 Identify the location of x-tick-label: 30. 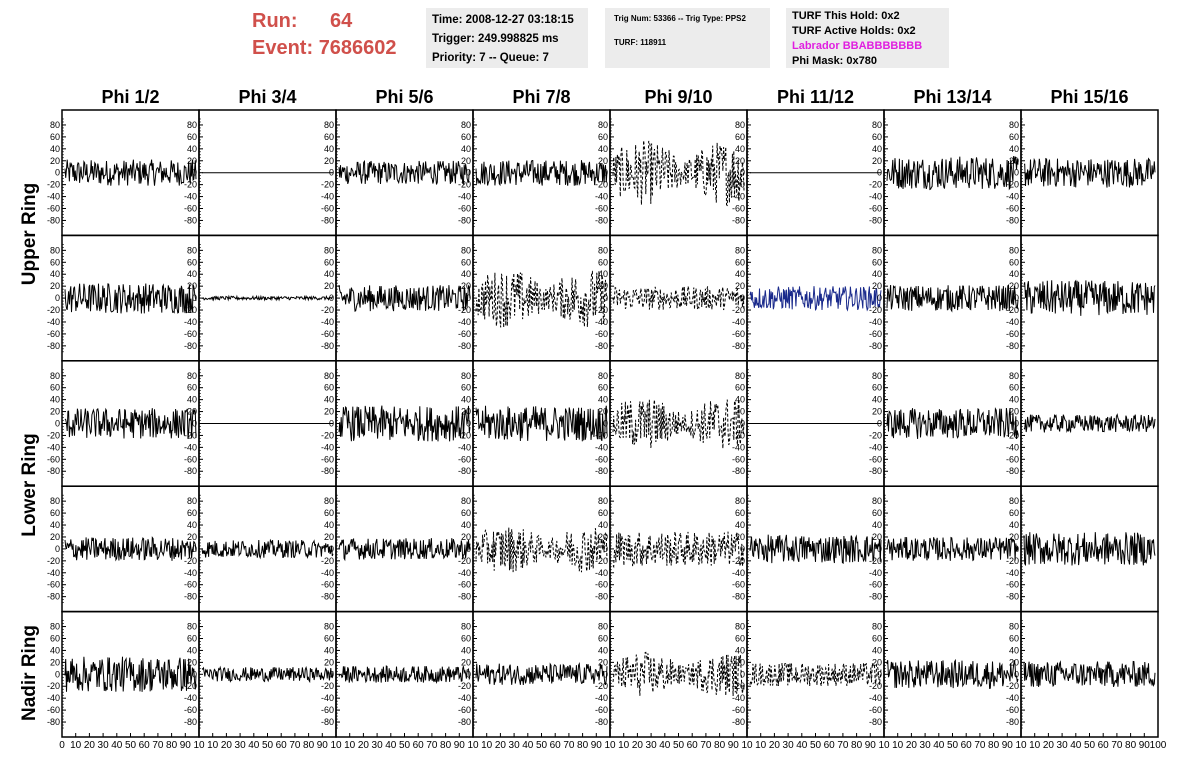
(104, 745).